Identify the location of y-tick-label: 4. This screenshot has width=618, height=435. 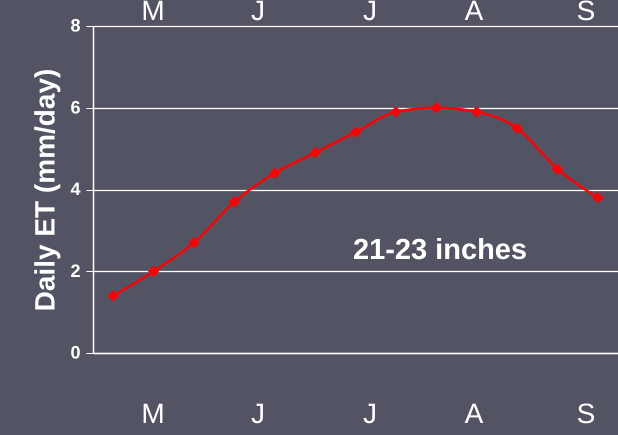
(75, 189).